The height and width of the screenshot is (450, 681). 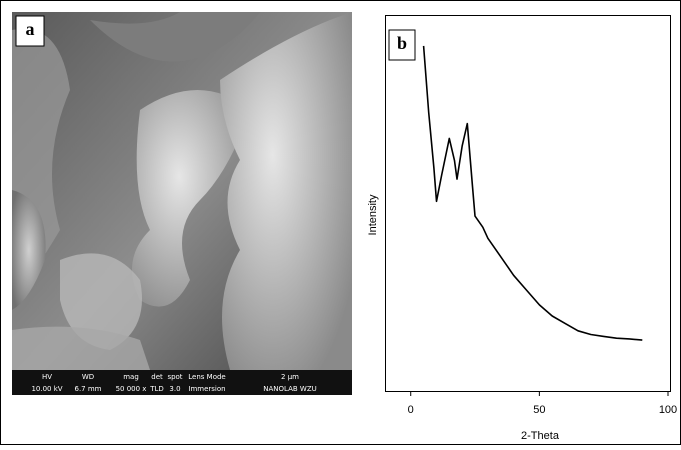 I want to click on panel-label: a, so click(x=30, y=29).